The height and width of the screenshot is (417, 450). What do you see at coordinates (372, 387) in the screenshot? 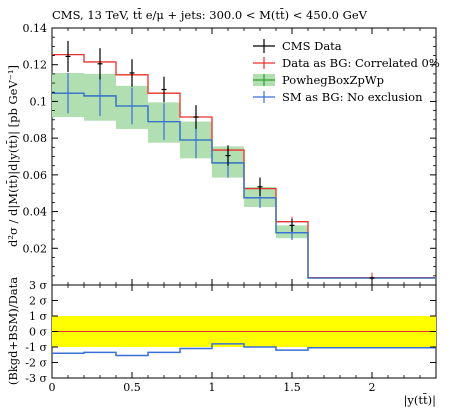
I see `x-tick-label: 2` at bounding box center [372, 387].